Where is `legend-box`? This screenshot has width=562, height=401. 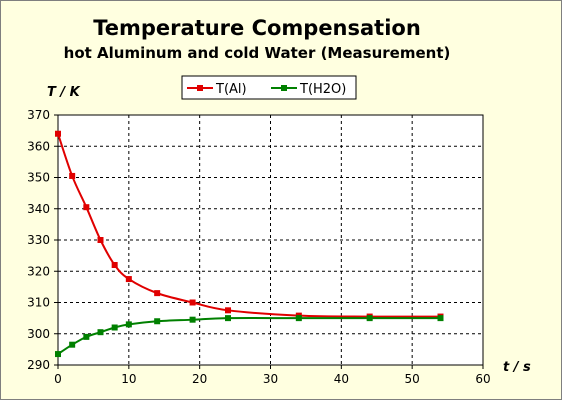
legend-box is located at coordinates (269, 87).